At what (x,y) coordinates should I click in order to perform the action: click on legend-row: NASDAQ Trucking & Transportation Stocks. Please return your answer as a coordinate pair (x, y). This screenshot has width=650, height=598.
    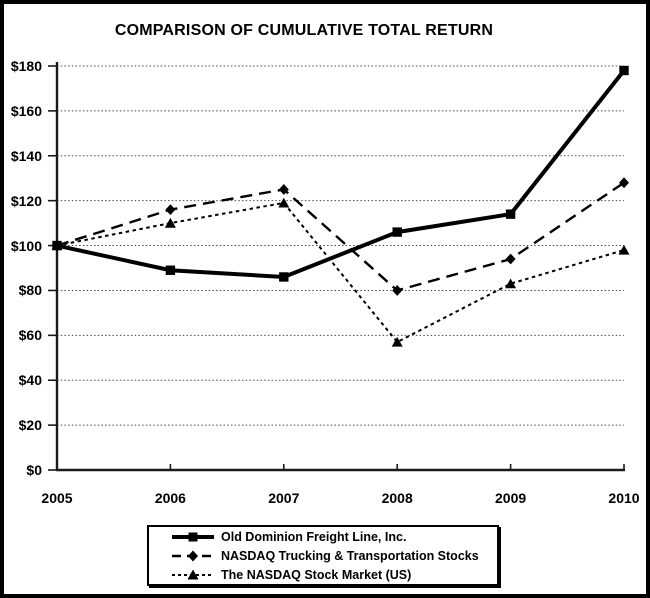
    Looking at the image, I should click on (334, 555).